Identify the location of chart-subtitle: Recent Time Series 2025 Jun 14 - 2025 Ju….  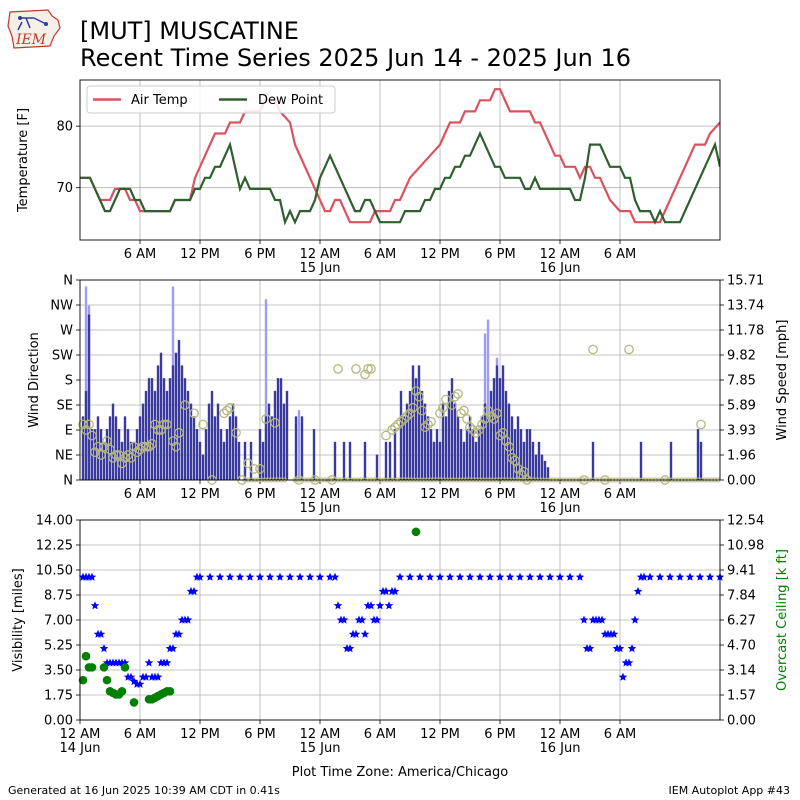
(356, 58).